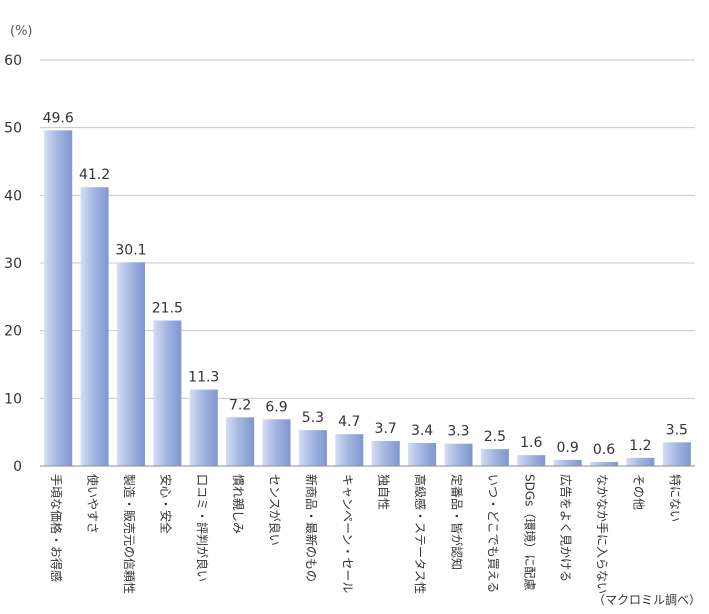 This screenshot has height=614, width=709. Describe the element at coordinates (386, 429) in the screenshot. I see `value-label: 3.7` at that location.